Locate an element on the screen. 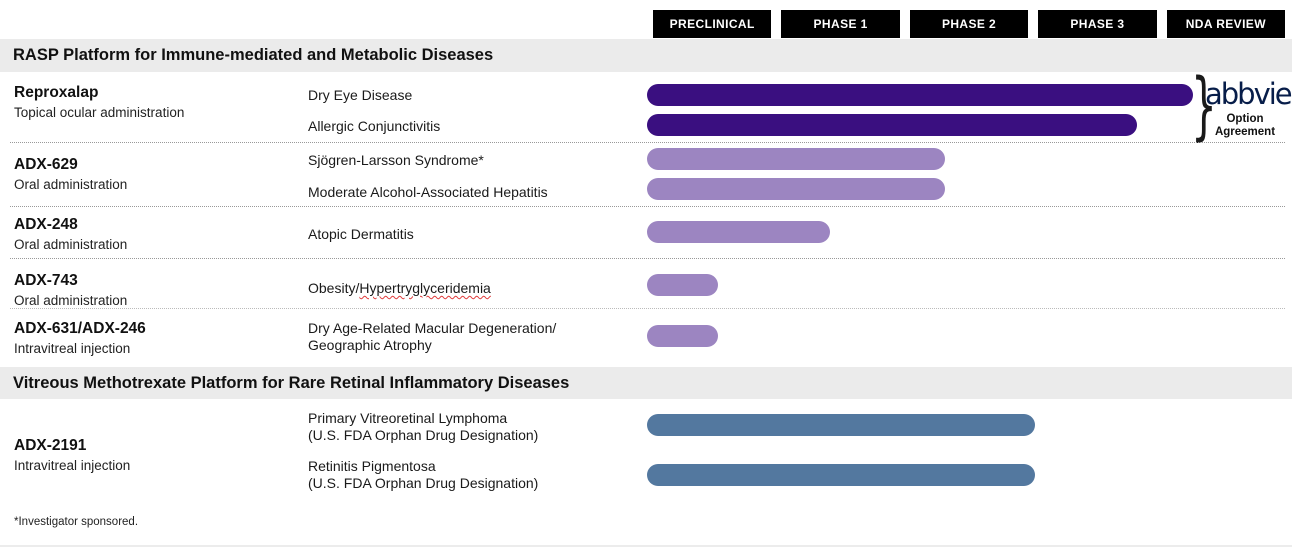 This screenshot has height=552, width=1292. drug-name: Reproxalap is located at coordinates (56, 92).